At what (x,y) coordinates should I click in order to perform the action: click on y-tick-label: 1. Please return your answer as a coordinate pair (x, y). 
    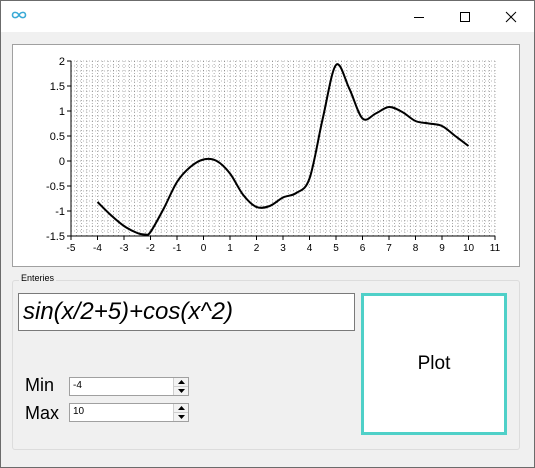
    Looking at the image, I should click on (62, 112).